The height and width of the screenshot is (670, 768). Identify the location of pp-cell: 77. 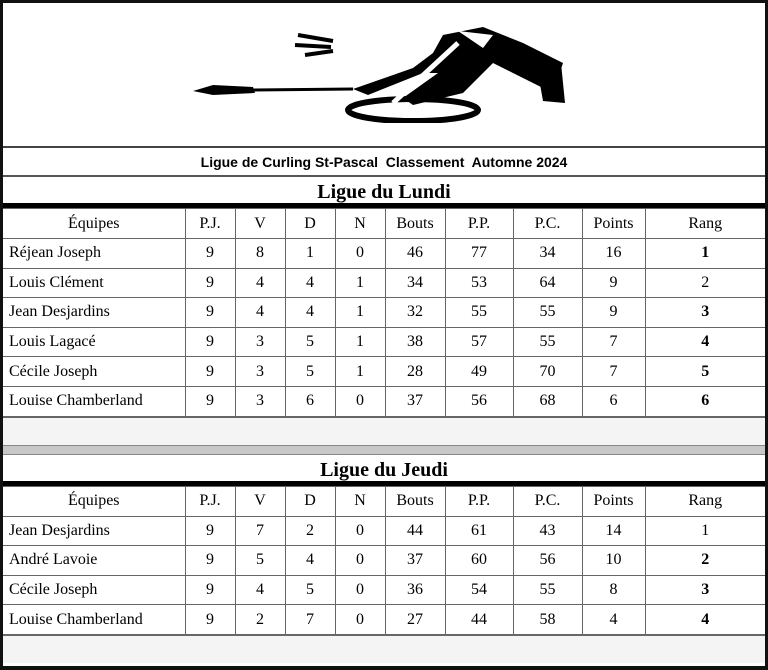
(479, 253).